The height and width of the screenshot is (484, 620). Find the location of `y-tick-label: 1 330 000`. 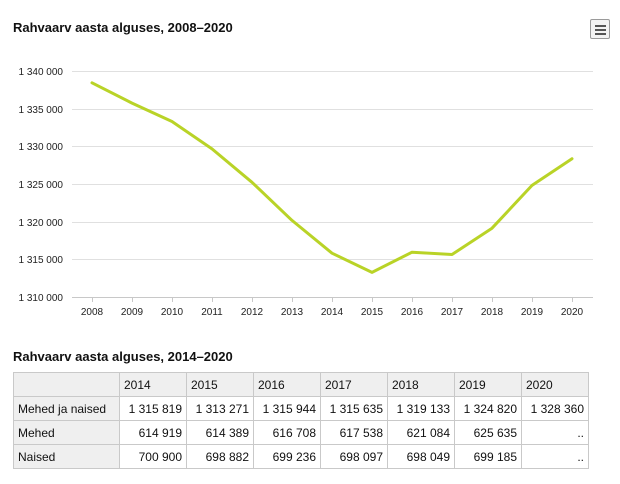

y-tick-label: 1 330 000 is located at coordinates (41, 147).